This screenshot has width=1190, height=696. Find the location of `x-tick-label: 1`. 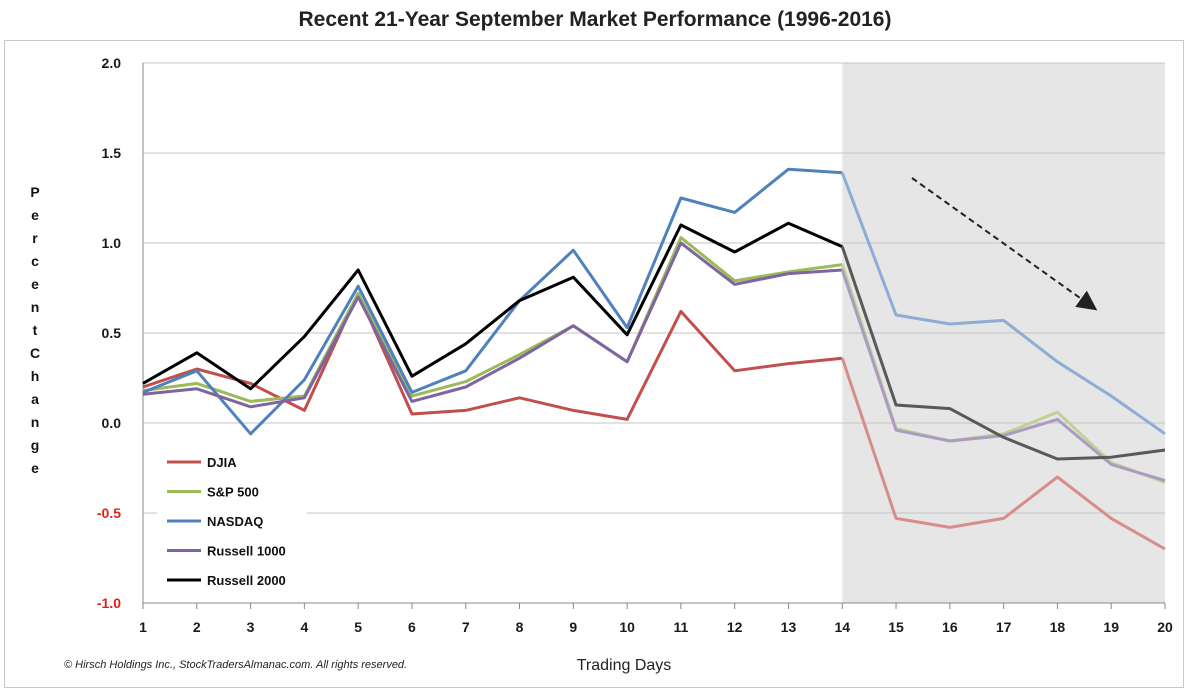

x-tick-label: 1 is located at coordinates (143, 627).